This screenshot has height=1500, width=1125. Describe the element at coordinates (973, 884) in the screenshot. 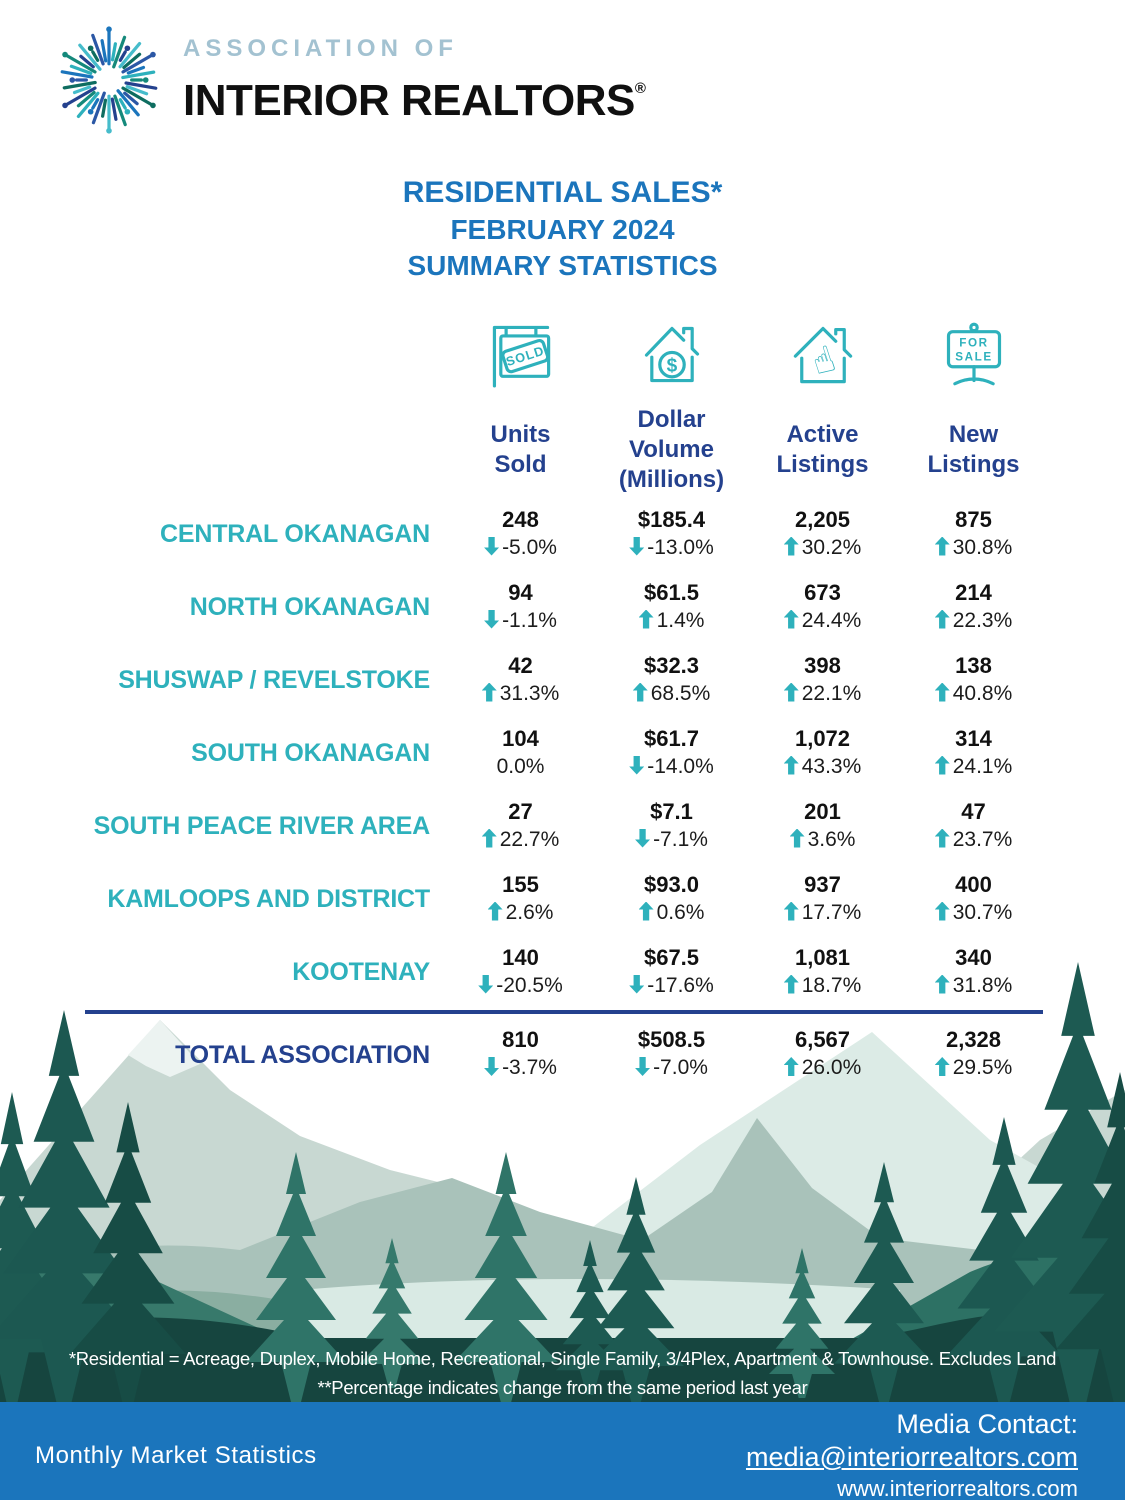

I see `stat-value: 400` at that location.